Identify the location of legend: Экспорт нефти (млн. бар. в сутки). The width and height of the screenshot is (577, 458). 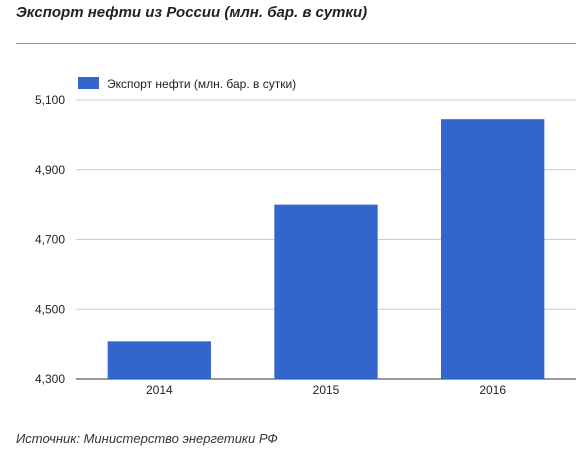
(187, 84).